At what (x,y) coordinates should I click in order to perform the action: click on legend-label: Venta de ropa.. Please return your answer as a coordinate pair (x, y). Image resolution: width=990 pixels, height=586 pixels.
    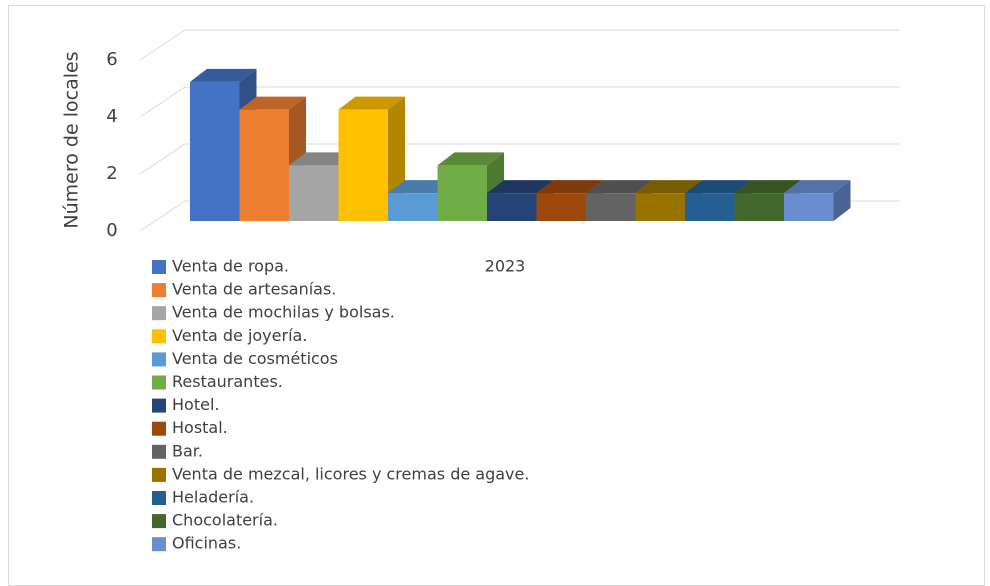
    Looking at the image, I should click on (230, 266).